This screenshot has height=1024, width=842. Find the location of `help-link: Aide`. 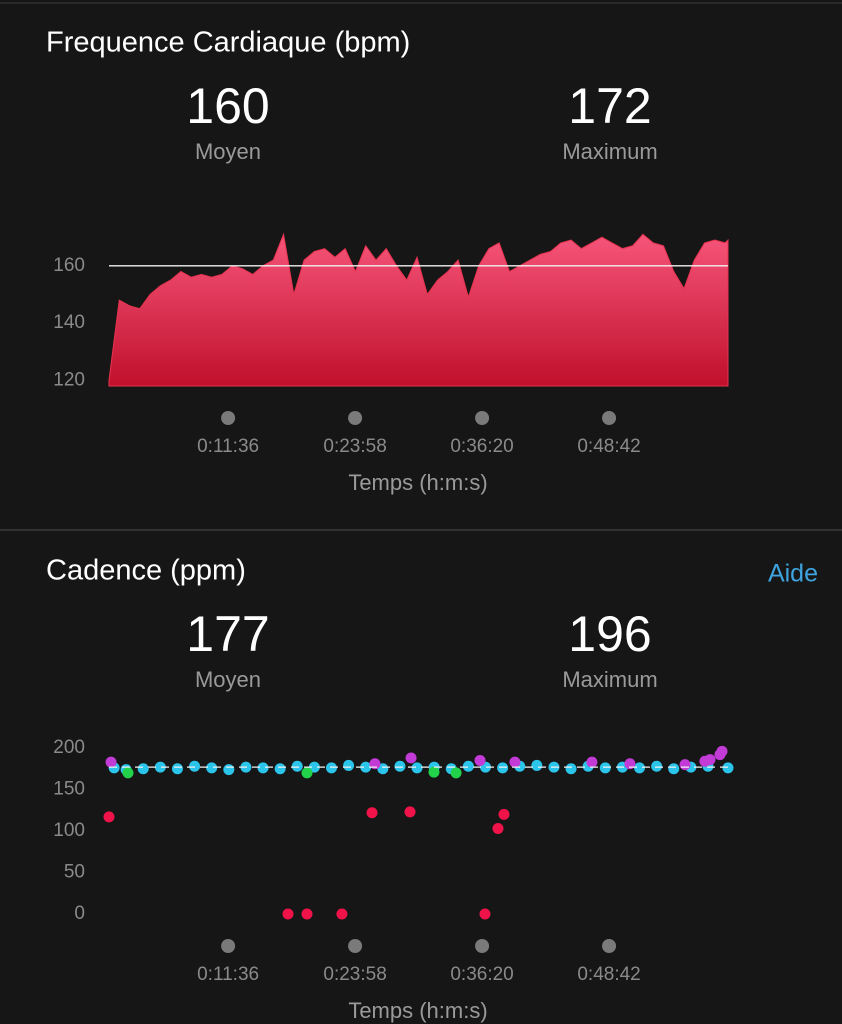

help-link: Aide is located at coordinates (793, 574).